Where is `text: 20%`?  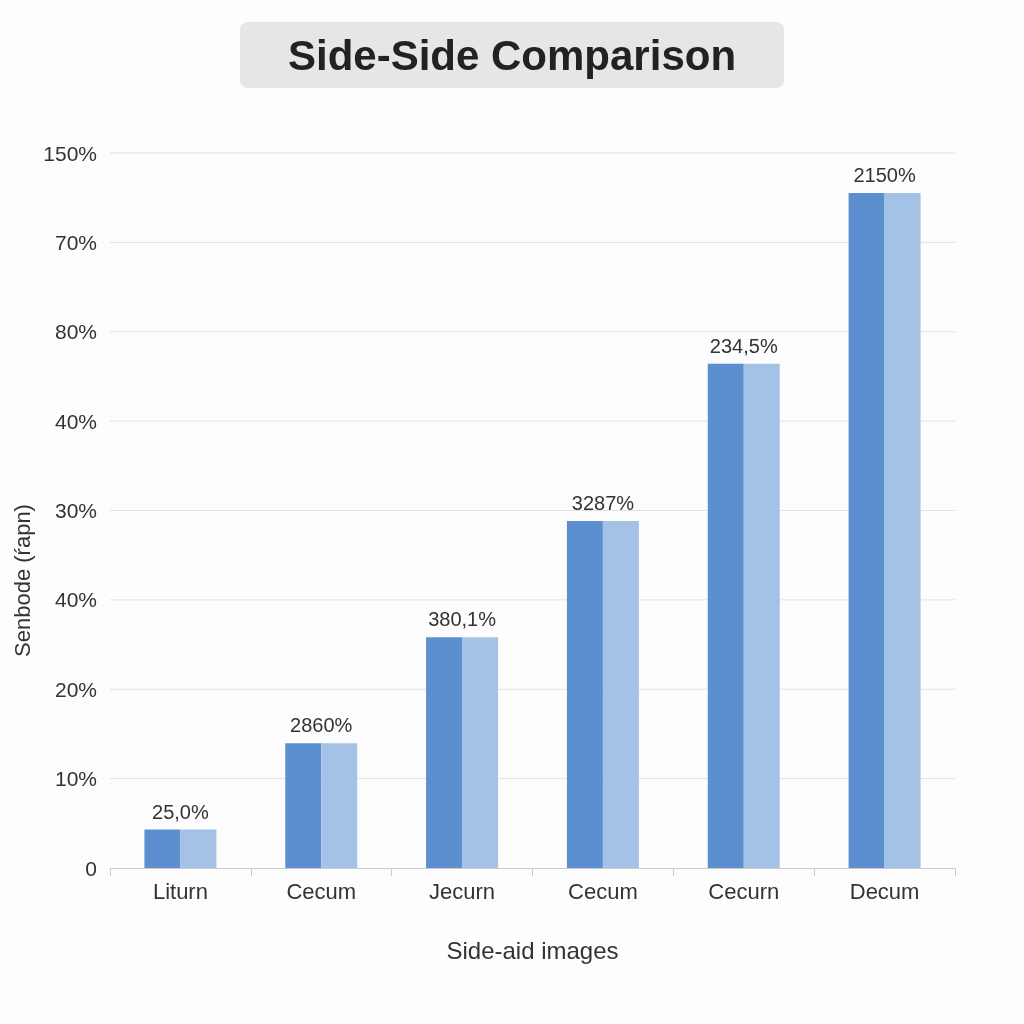
text: 20% is located at coordinates (75, 689).